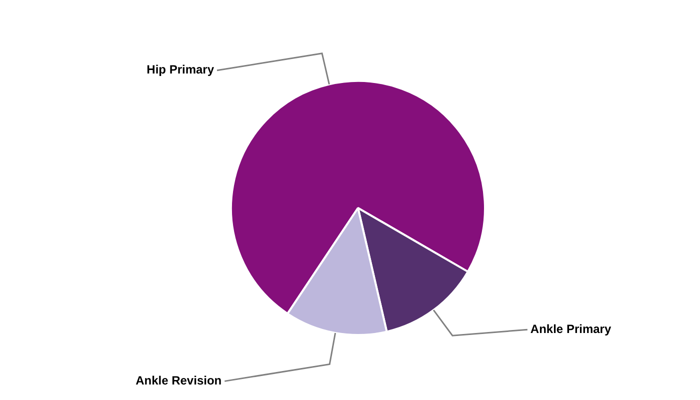 This screenshot has width=700, height=400. I want to click on slice-label: Ankle Revision, so click(179, 381).